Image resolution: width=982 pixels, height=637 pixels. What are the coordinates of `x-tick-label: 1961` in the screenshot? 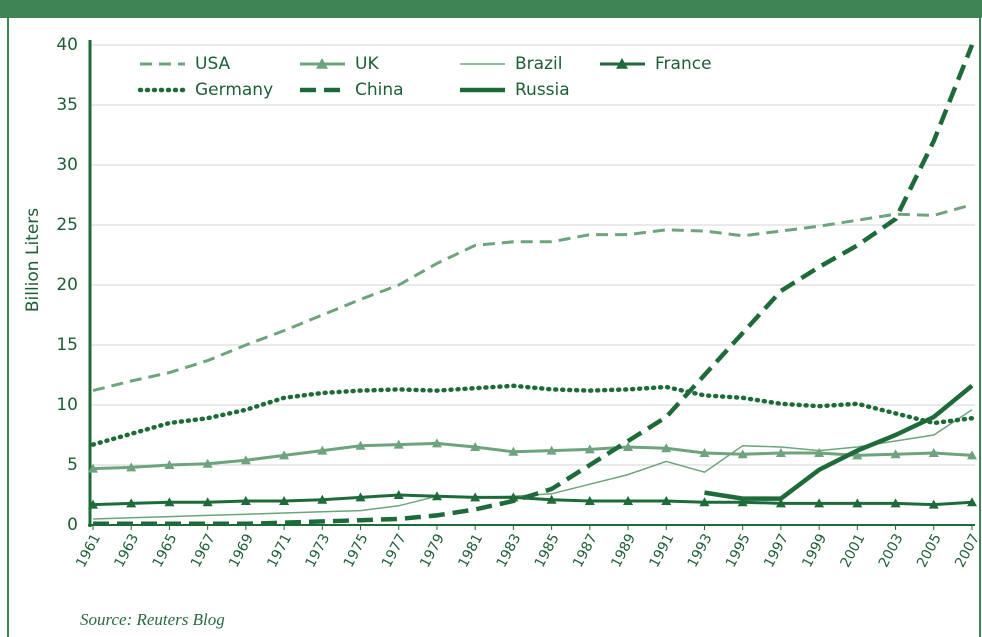 It's located at (88, 550).